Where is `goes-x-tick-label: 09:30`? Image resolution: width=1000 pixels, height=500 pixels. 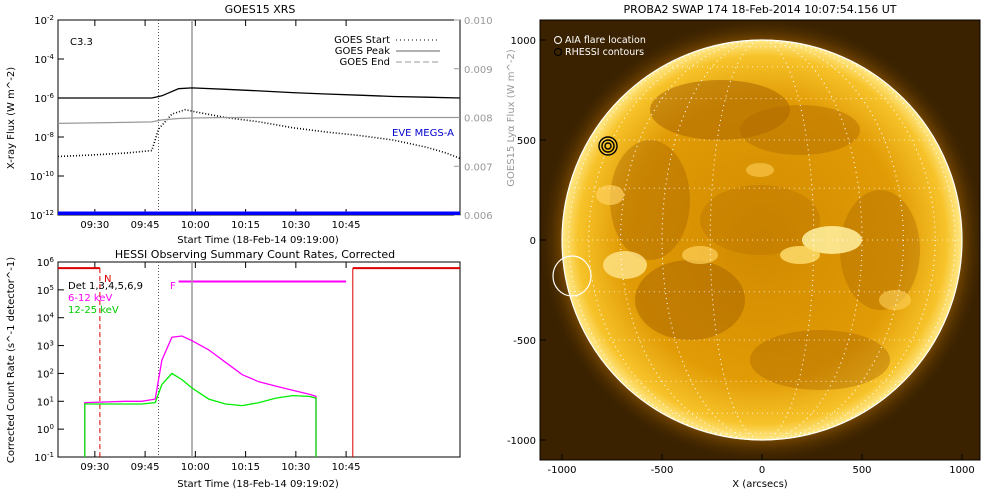 goes-x-tick-label: 09:30 is located at coordinates (94, 225).